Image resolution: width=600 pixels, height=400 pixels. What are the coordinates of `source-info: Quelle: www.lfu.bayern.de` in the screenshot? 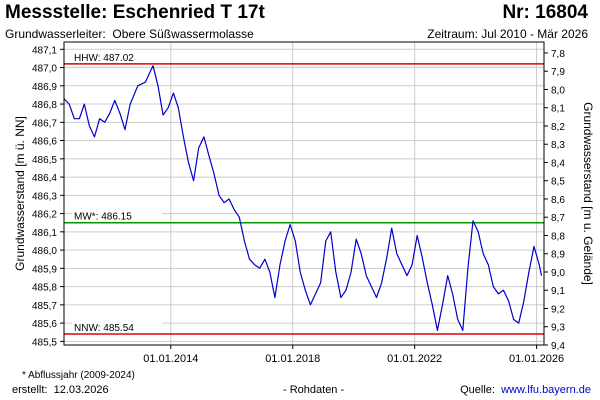 It's located at (525, 390).